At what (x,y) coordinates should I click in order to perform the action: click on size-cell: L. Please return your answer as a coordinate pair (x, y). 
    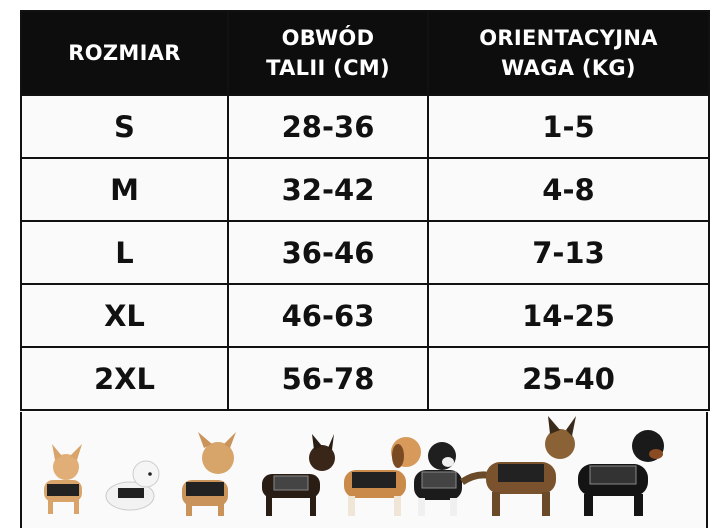
    Looking at the image, I should click on (124, 252).